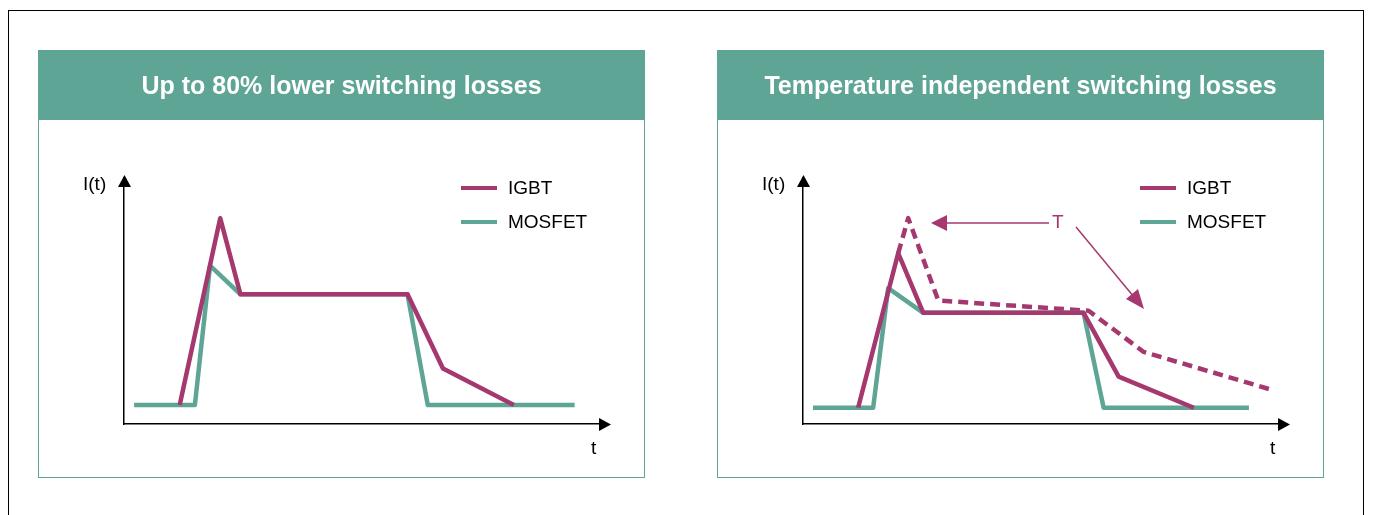 The height and width of the screenshot is (515, 1373). I want to click on chart-title: Up to 80% lower switching losses, so click(341, 85).